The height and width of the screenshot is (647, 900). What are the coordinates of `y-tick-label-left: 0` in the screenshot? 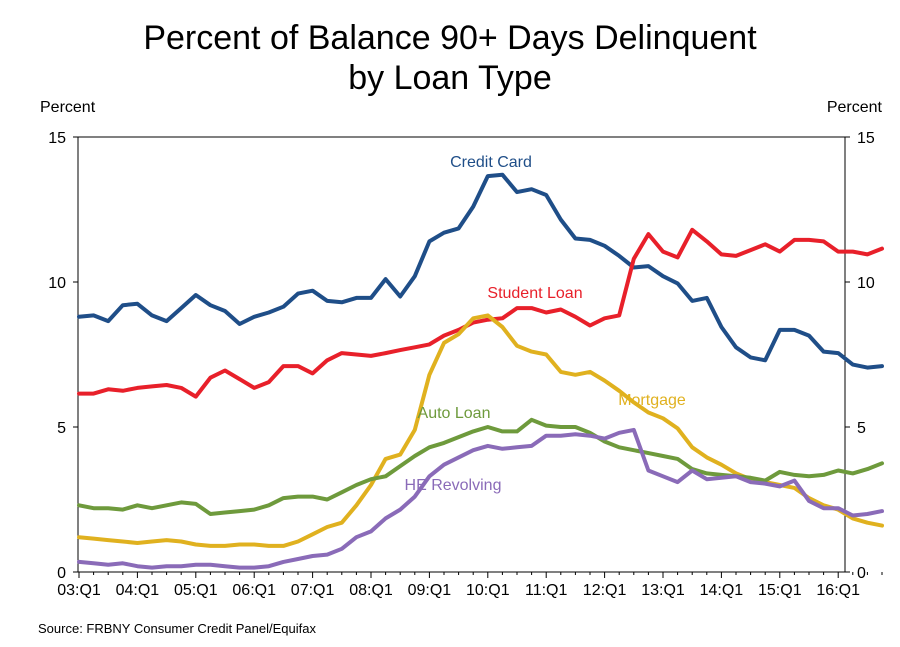 It's located at (61, 573).